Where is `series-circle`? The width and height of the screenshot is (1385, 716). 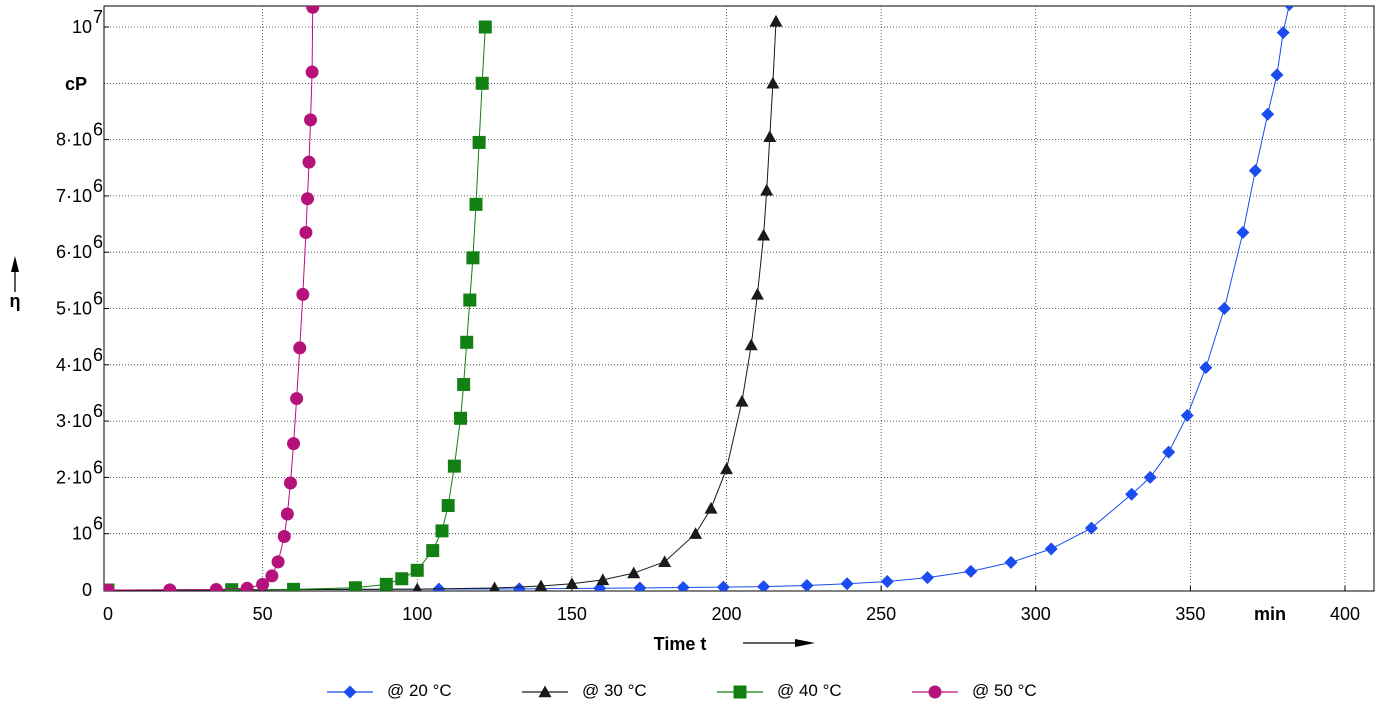
series-circle is located at coordinates (212, 298).